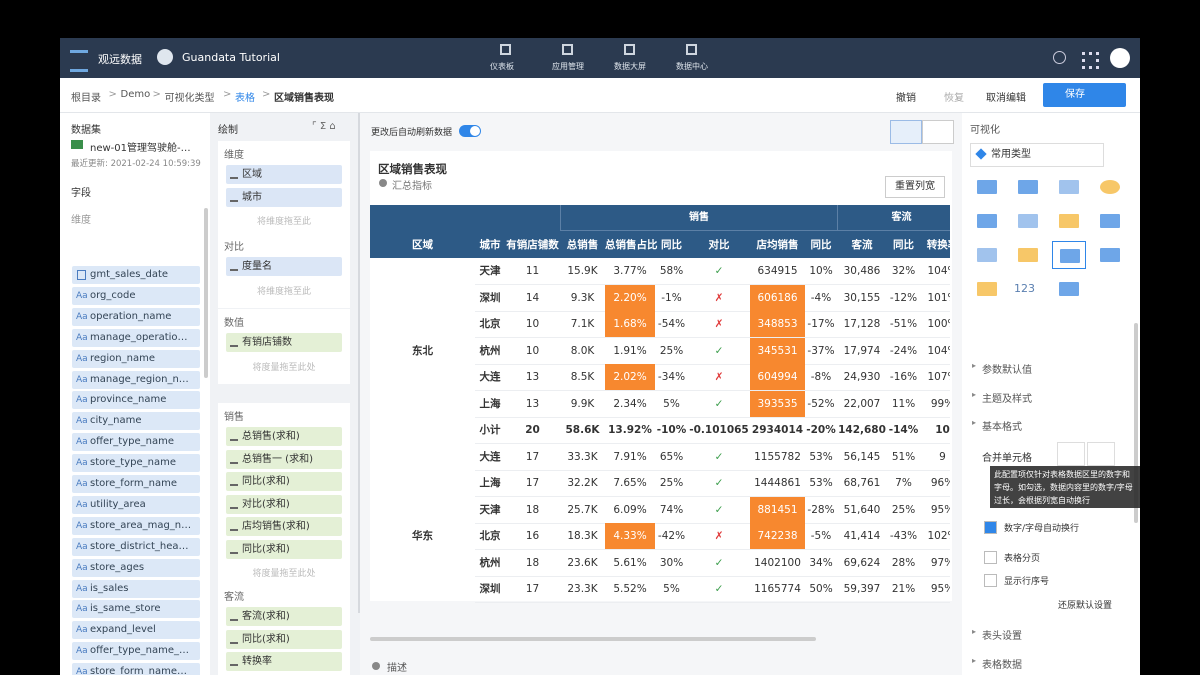  Describe the element at coordinates (906, 98) in the screenshot. I see `undo: 撤销` at that location.